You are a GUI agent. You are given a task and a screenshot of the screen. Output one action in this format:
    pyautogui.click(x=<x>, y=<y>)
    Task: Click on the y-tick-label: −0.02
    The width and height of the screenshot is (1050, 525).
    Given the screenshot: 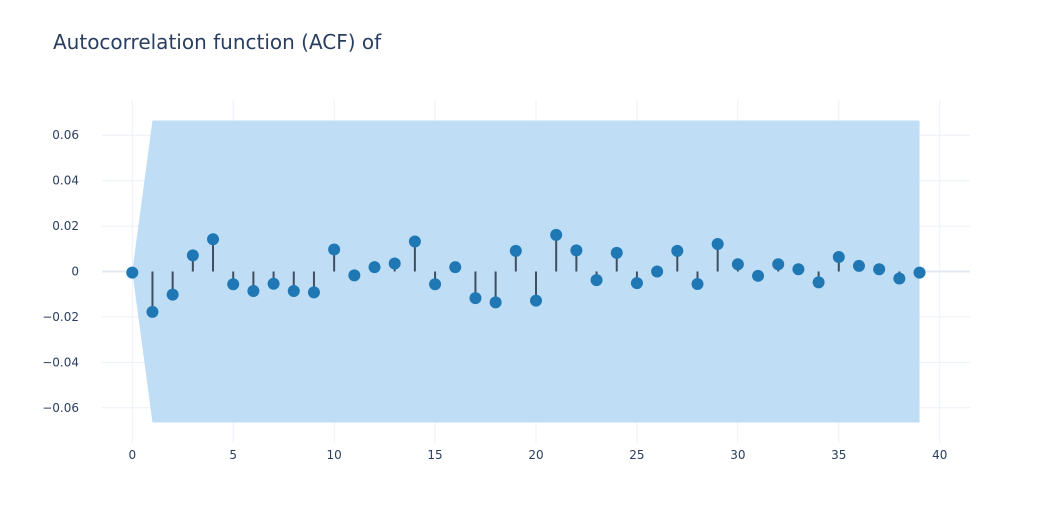 What is the action you would take?
    pyautogui.click(x=60, y=317)
    